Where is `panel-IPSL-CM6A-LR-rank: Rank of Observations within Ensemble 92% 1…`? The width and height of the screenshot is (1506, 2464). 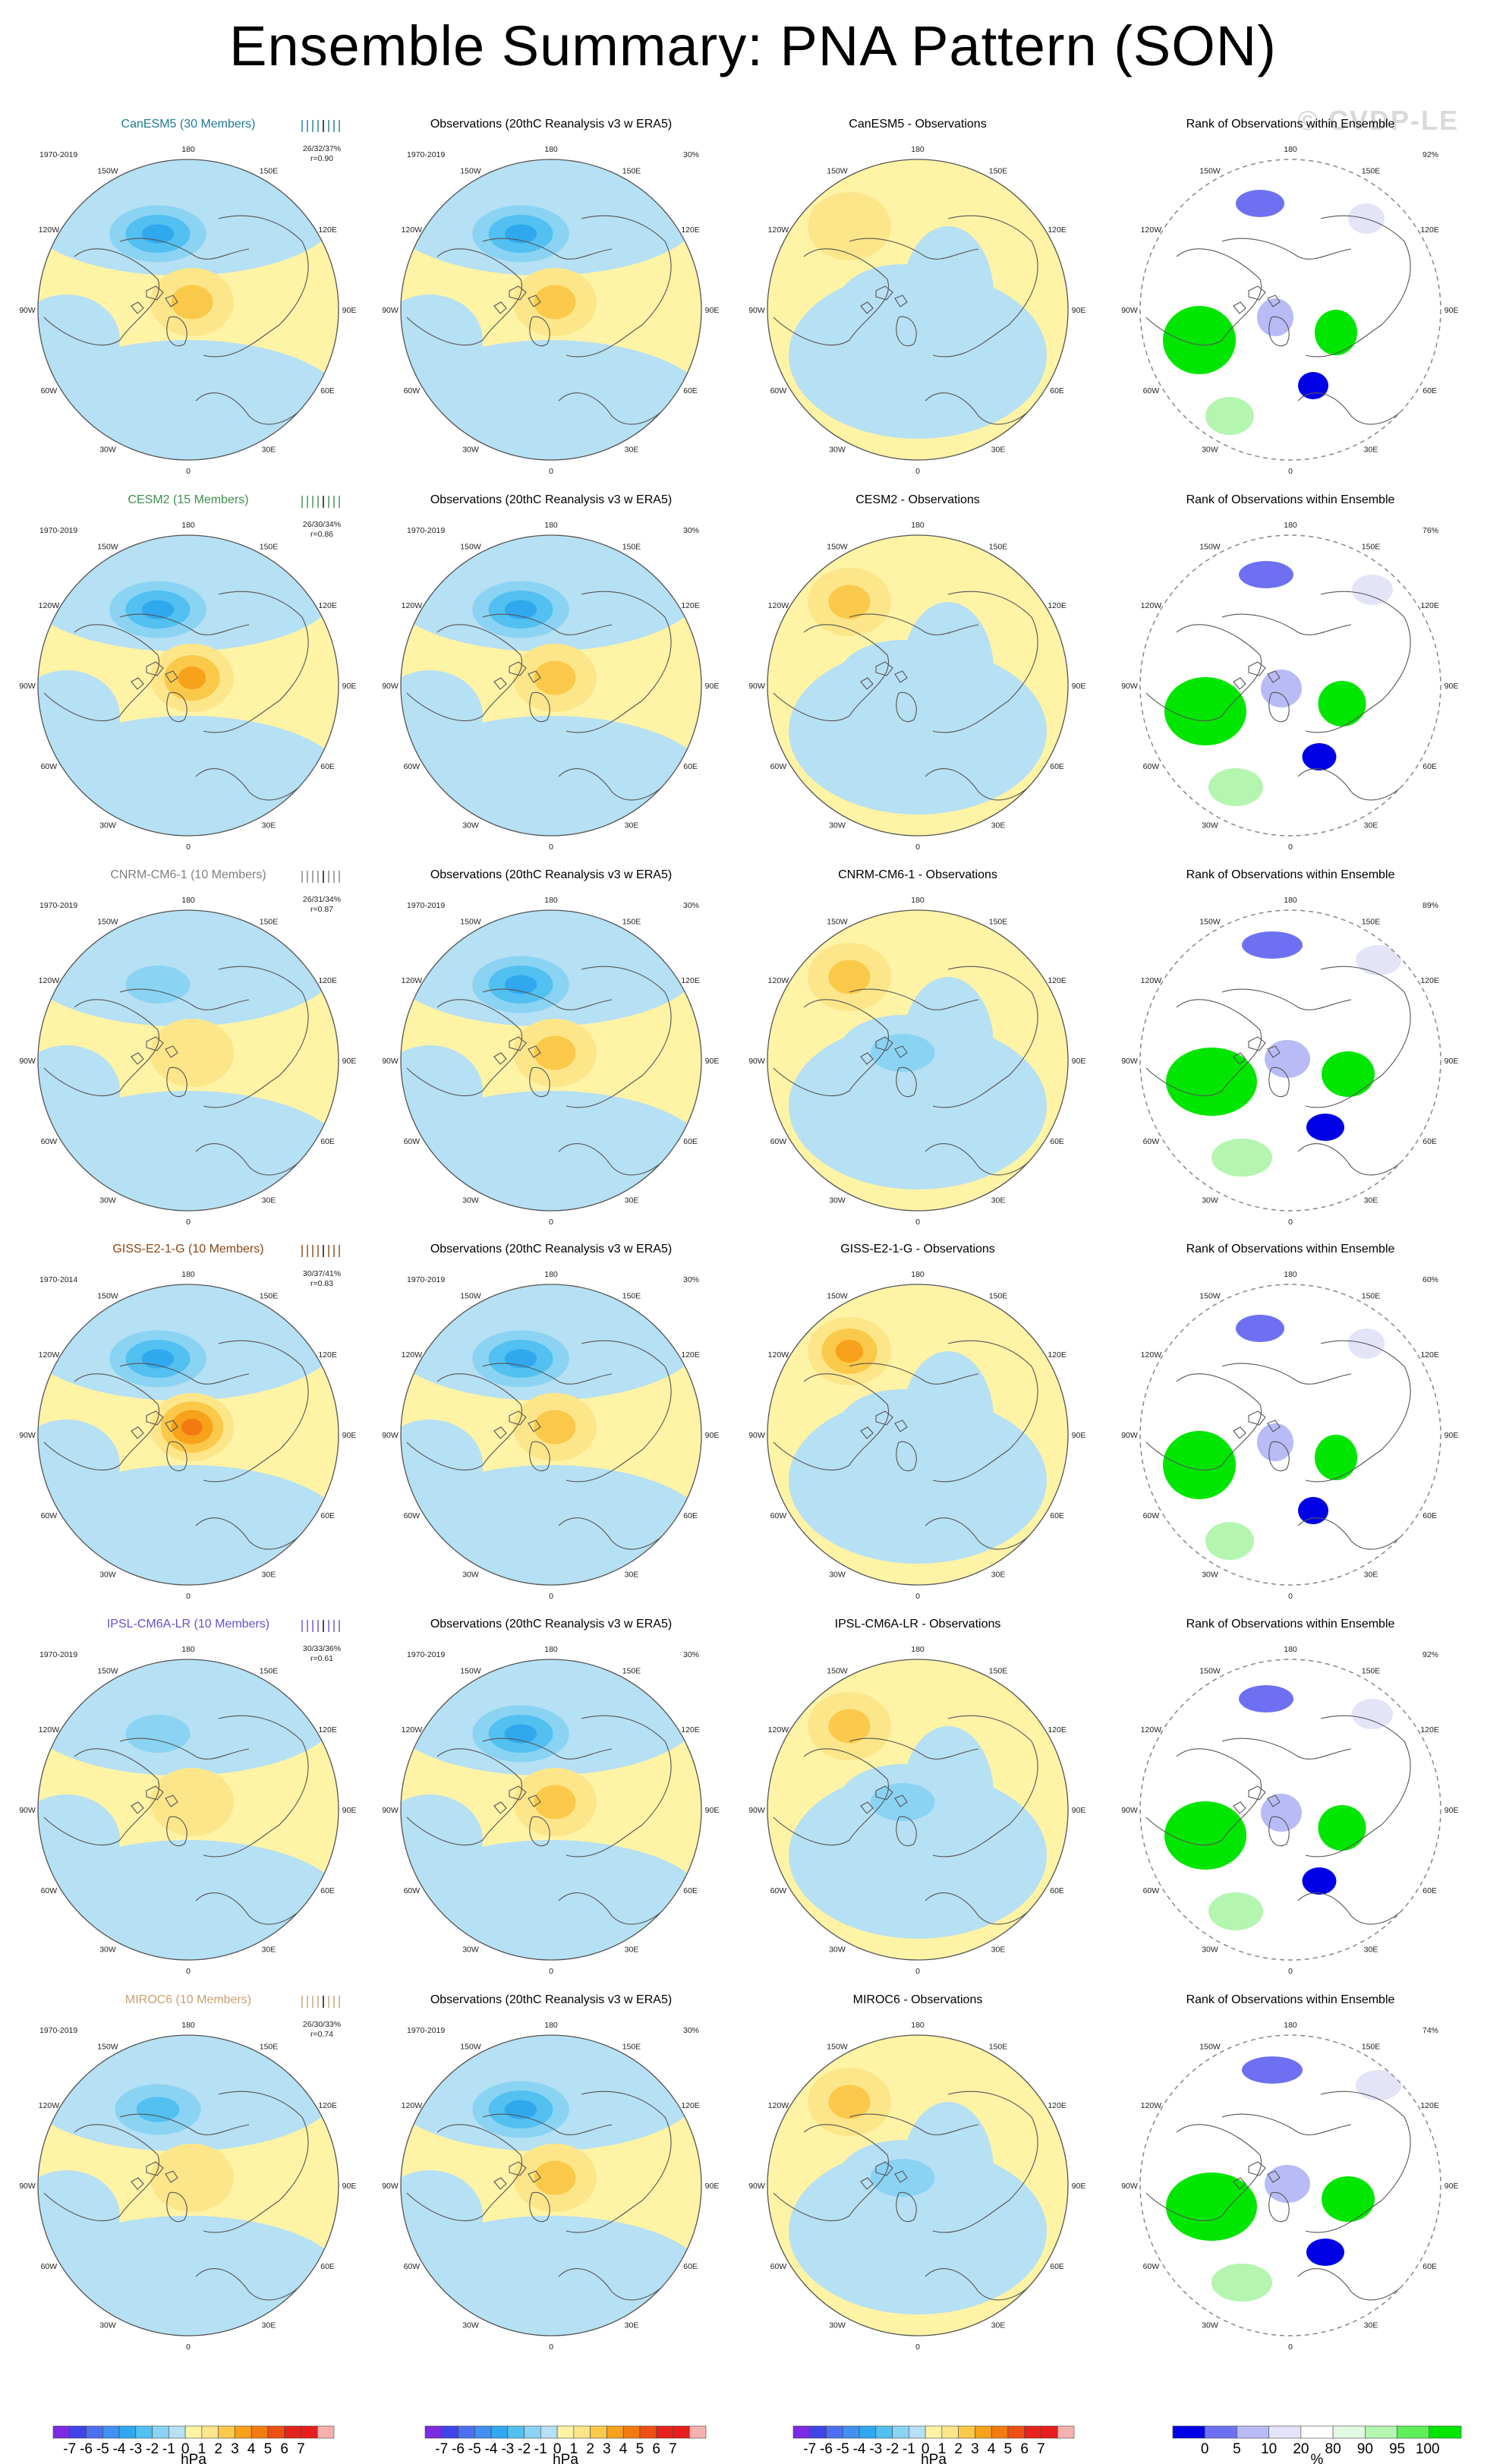 panel-IPSL-CM6A-LR-rank: Rank of Observations within Ensemble 92% 1… is located at coordinates (1289, 1797).